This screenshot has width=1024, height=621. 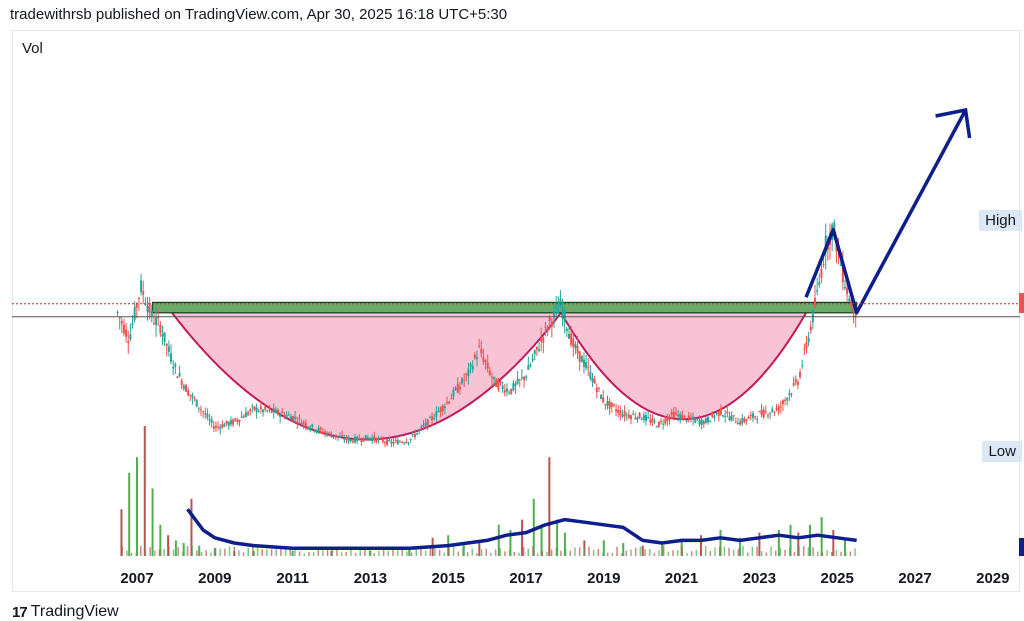 What do you see at coordinates (214, 578) in the screenshot?
I see `x-tick-2009: 2009` at bounding box center [214, 578].